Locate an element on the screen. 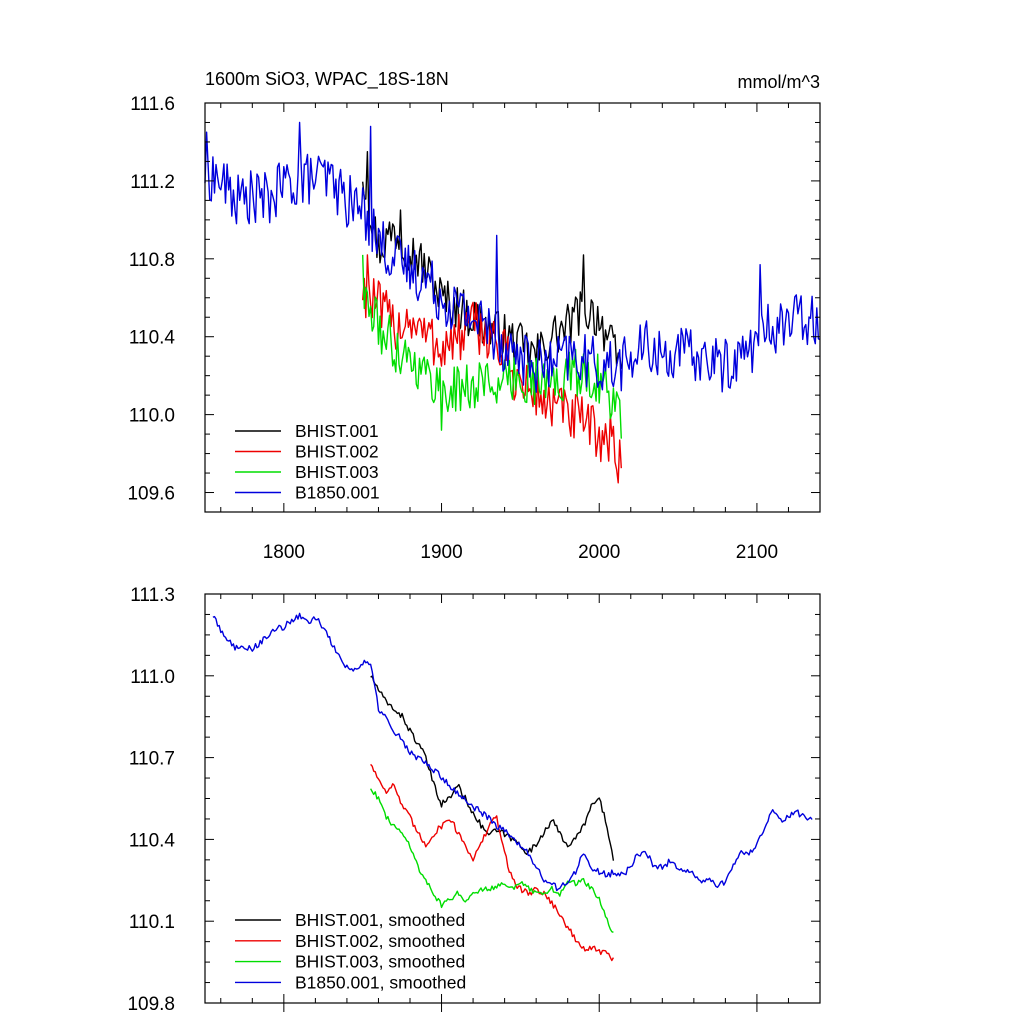 This screenshot has width=1024, height=1029. x-tick-label: 2000 is located at coordinates (599, 552).